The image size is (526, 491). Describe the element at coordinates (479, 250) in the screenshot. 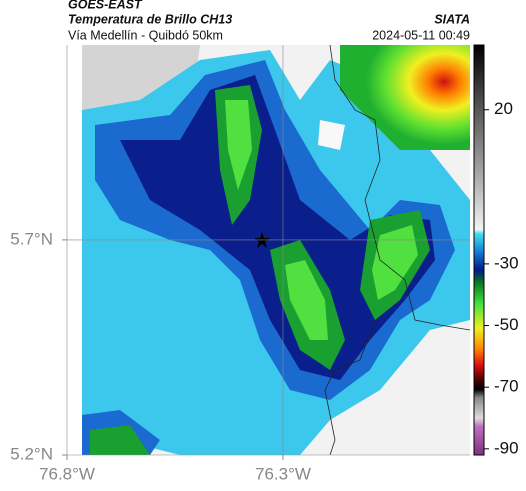

I see `colorbar` at that location.